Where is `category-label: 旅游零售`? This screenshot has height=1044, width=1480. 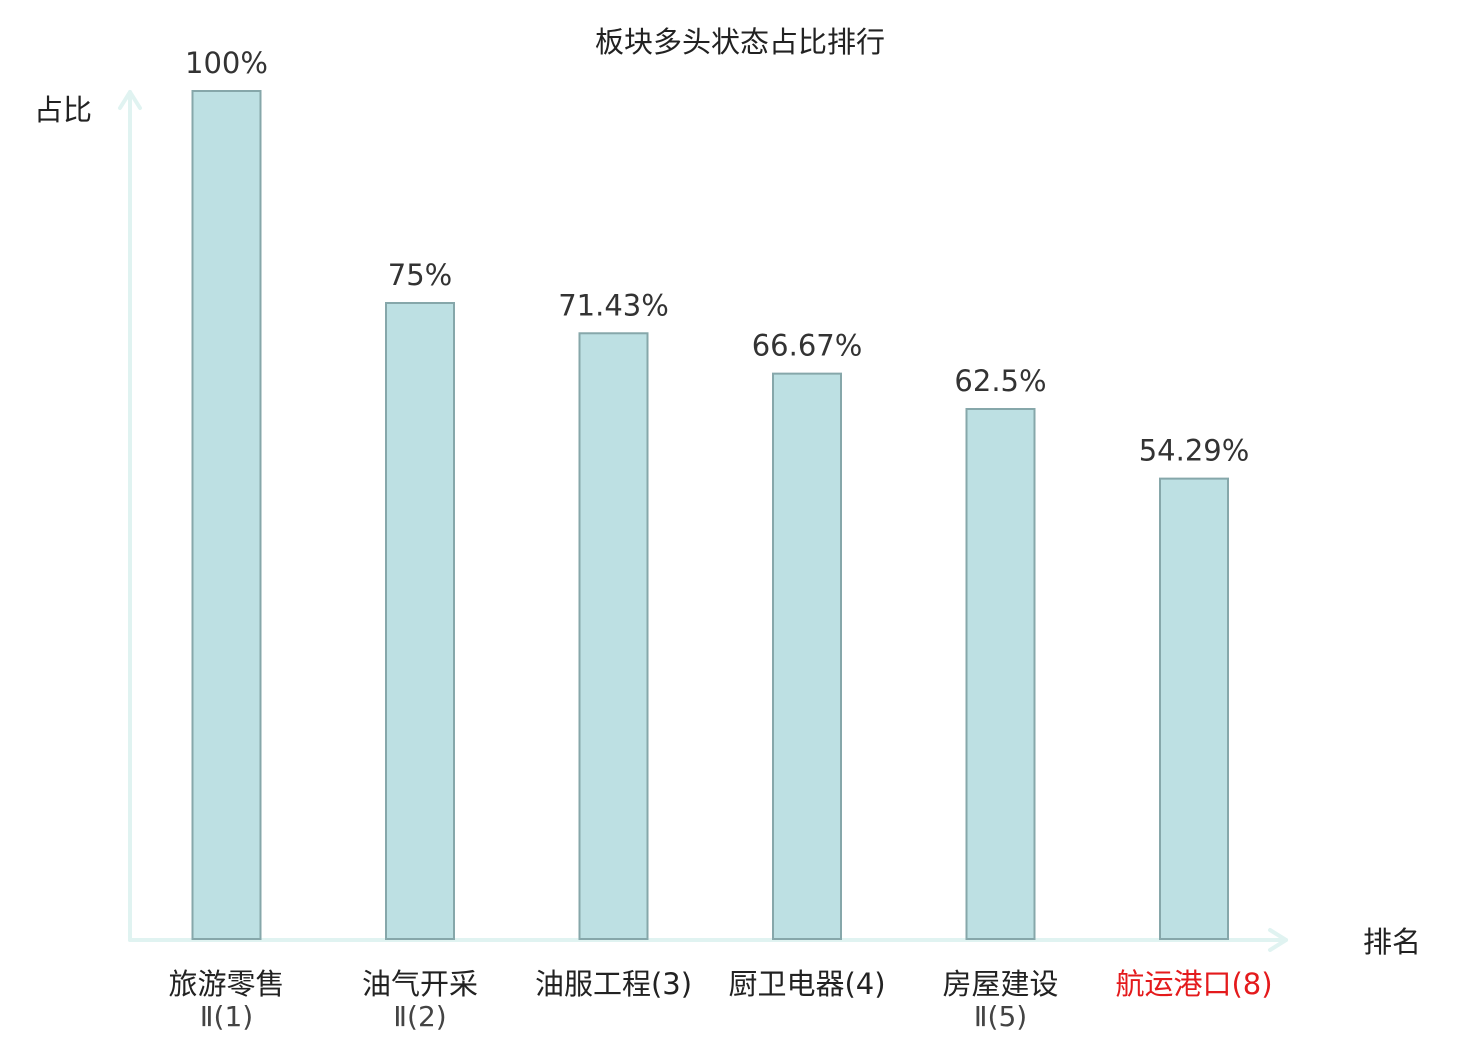 category-label: 旅游零售 is located at coordinates (226, 984).